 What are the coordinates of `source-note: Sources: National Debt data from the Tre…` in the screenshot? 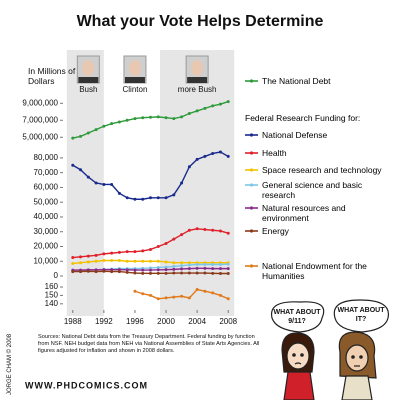 It's located at (149, 344).